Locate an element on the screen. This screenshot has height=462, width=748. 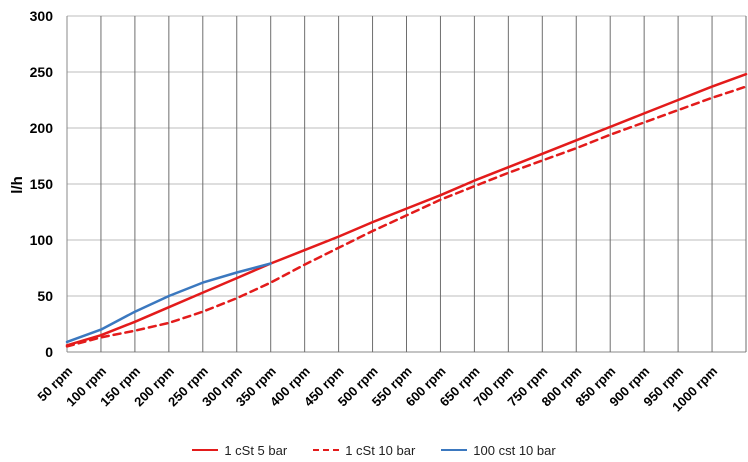
legend-label: 1 cSt 10 bar is located at coordinates (380, 450).